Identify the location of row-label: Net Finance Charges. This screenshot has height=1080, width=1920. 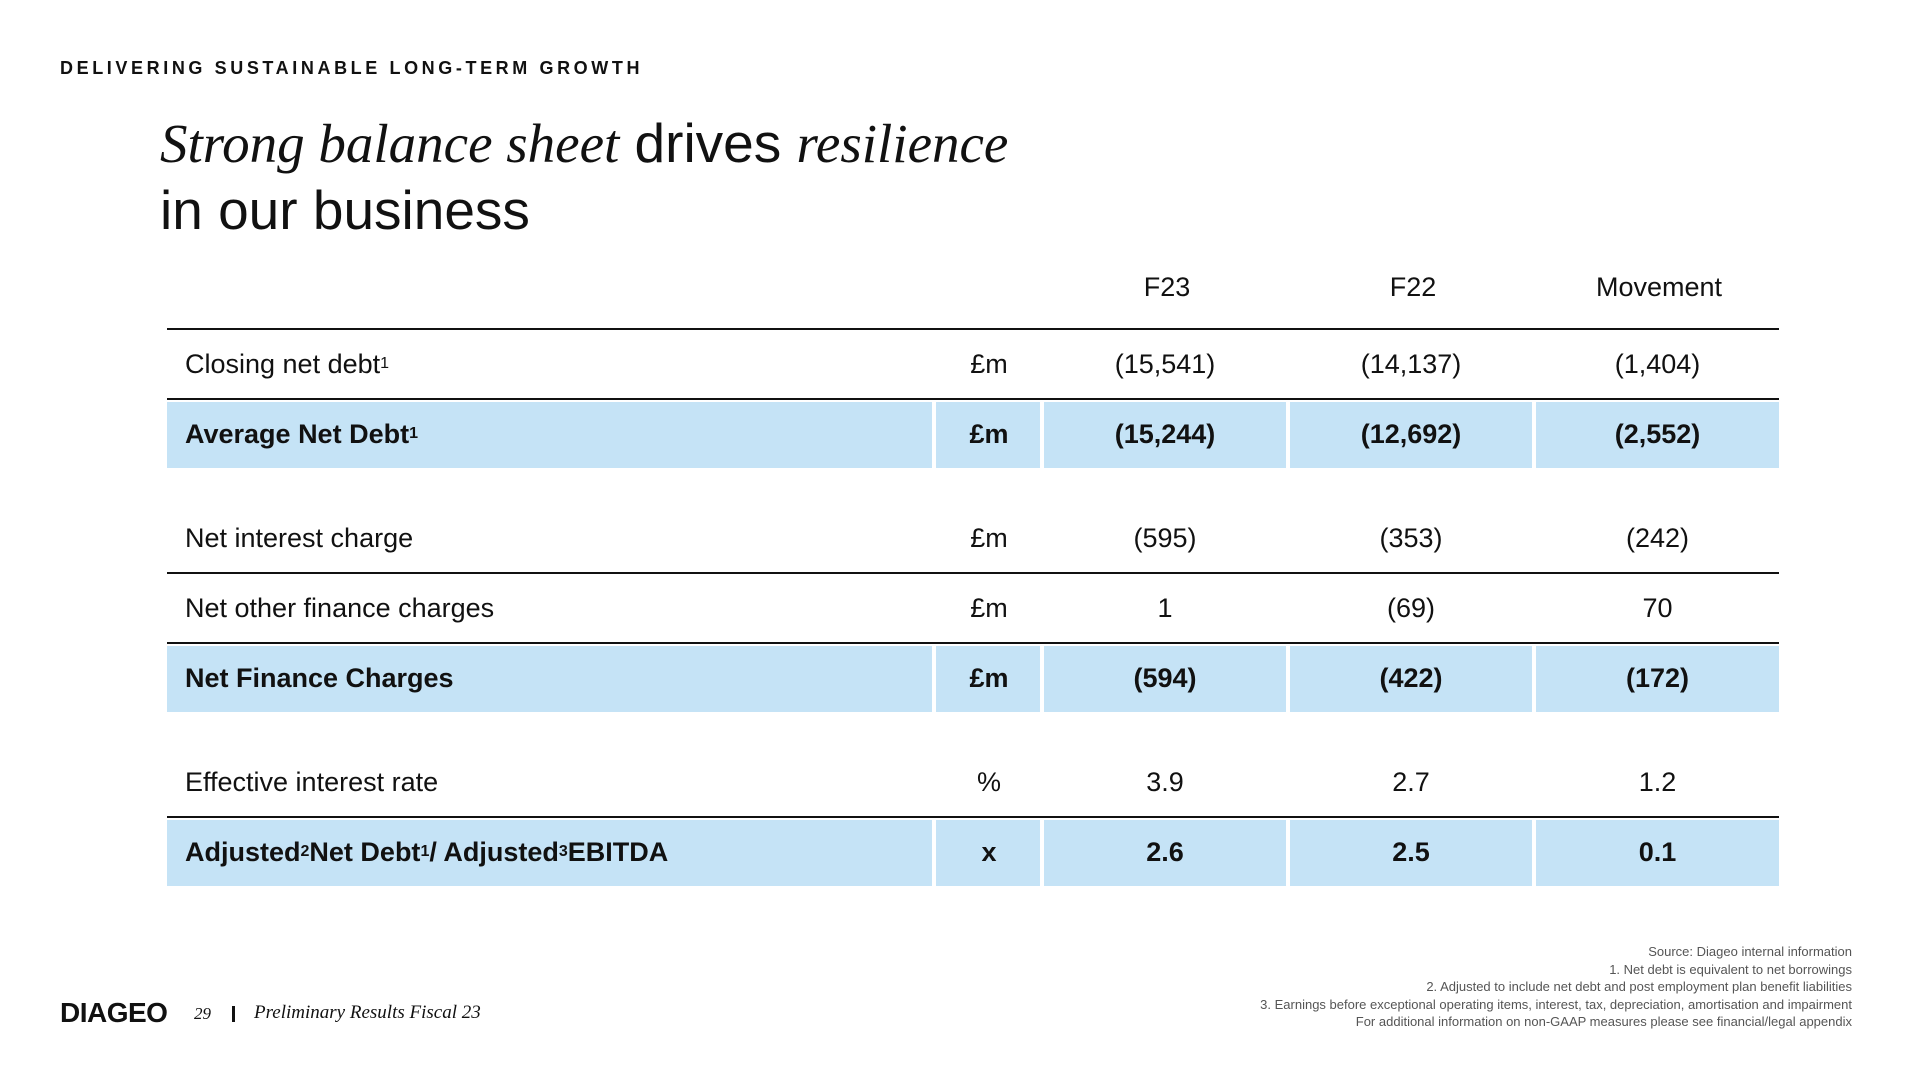
(319, 677).